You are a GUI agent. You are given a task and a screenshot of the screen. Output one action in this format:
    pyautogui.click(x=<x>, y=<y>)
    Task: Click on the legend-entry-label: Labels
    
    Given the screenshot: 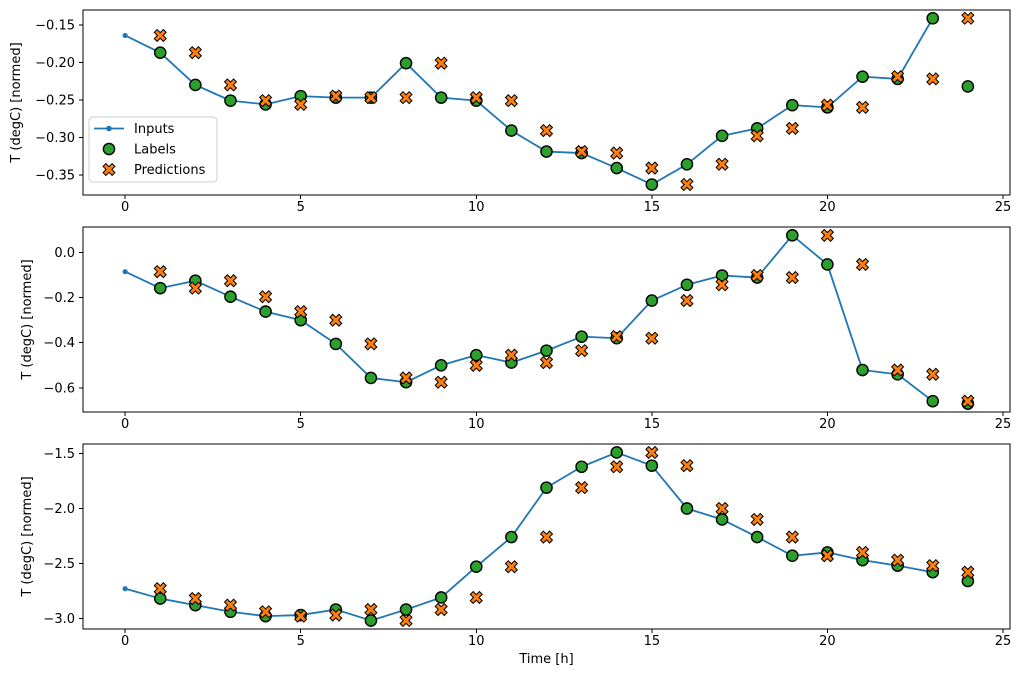 What is the action you would take?
    pyautogui.click(x=155, y=150)
    